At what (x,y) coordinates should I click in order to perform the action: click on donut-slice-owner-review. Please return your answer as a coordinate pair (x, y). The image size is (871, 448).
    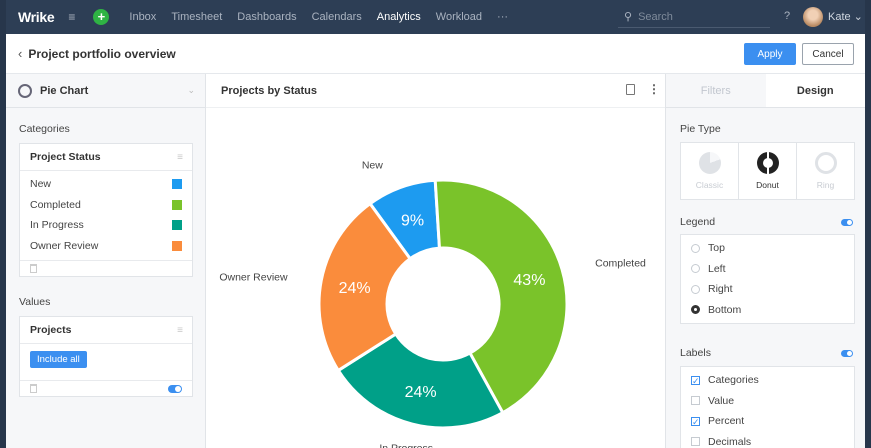
    Looking at the image, I should click on (365, 287).